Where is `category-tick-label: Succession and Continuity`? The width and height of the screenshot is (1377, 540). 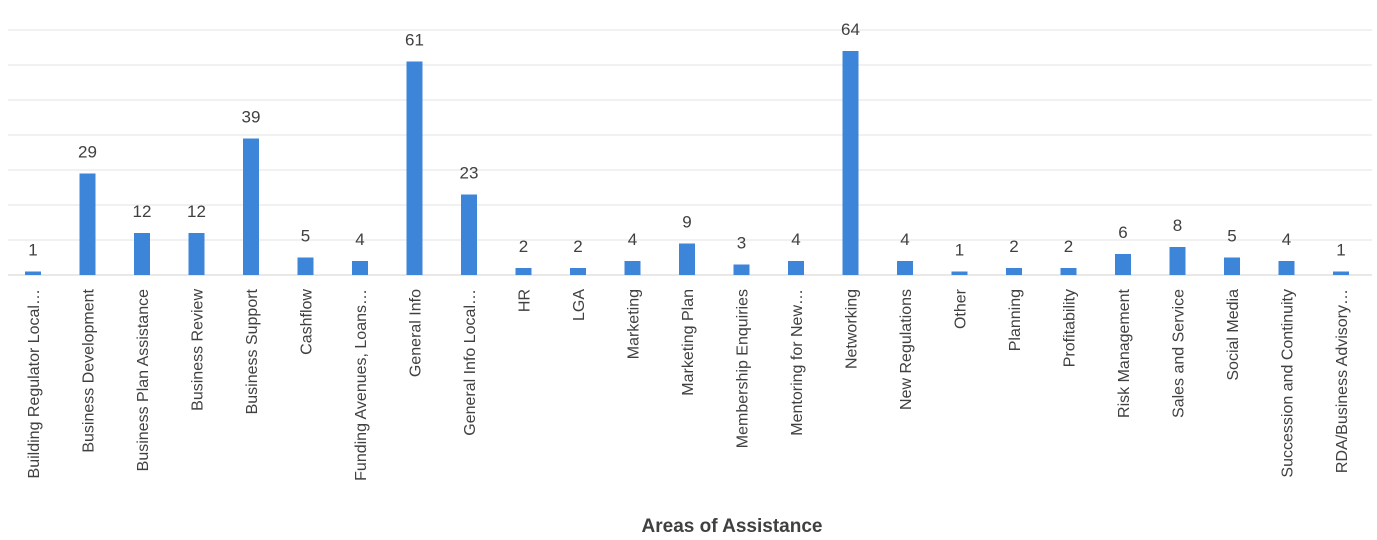 category-tick-label: Succession and Continuity is located at coordinates (1288, 383).